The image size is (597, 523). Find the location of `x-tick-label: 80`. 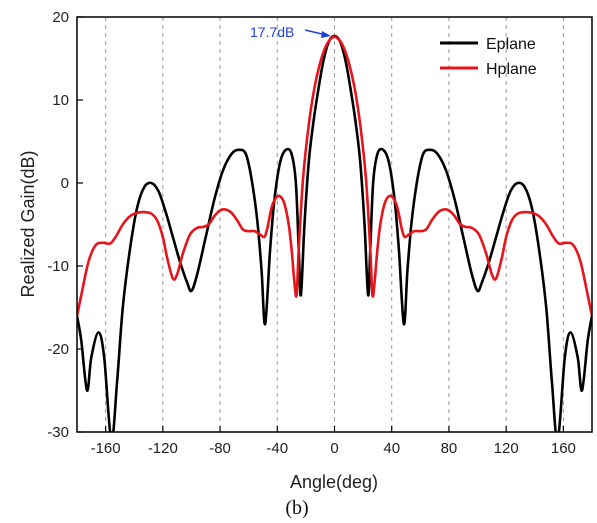

x-tick-label: 80 is located at coordinates (449, 448).